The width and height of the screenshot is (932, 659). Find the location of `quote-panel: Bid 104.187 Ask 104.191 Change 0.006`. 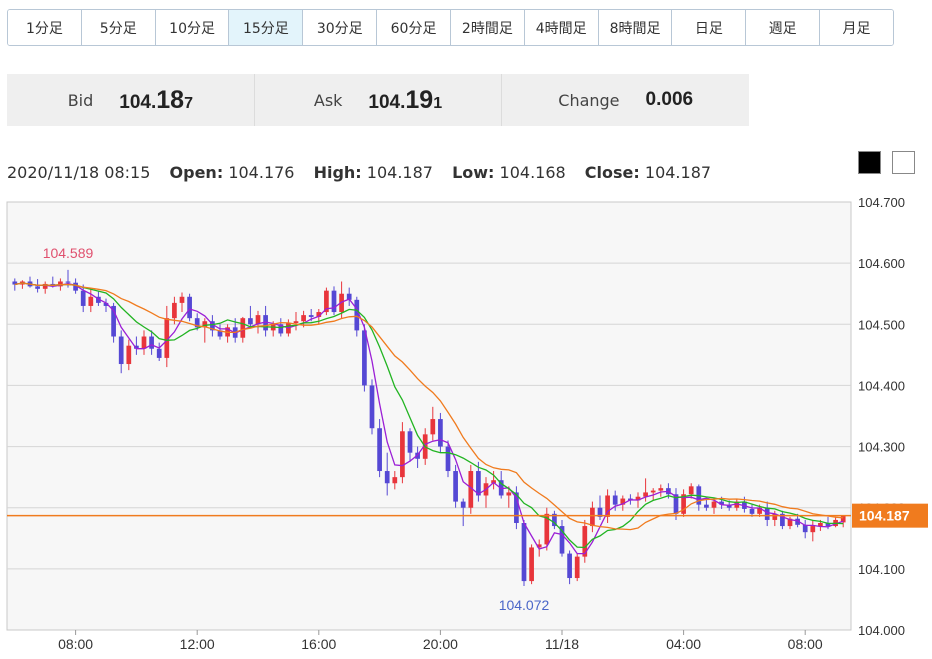

quote-panel: Bid 104.187 Ask 104.191 Change 0.006 is located at coordinates (378, 100).